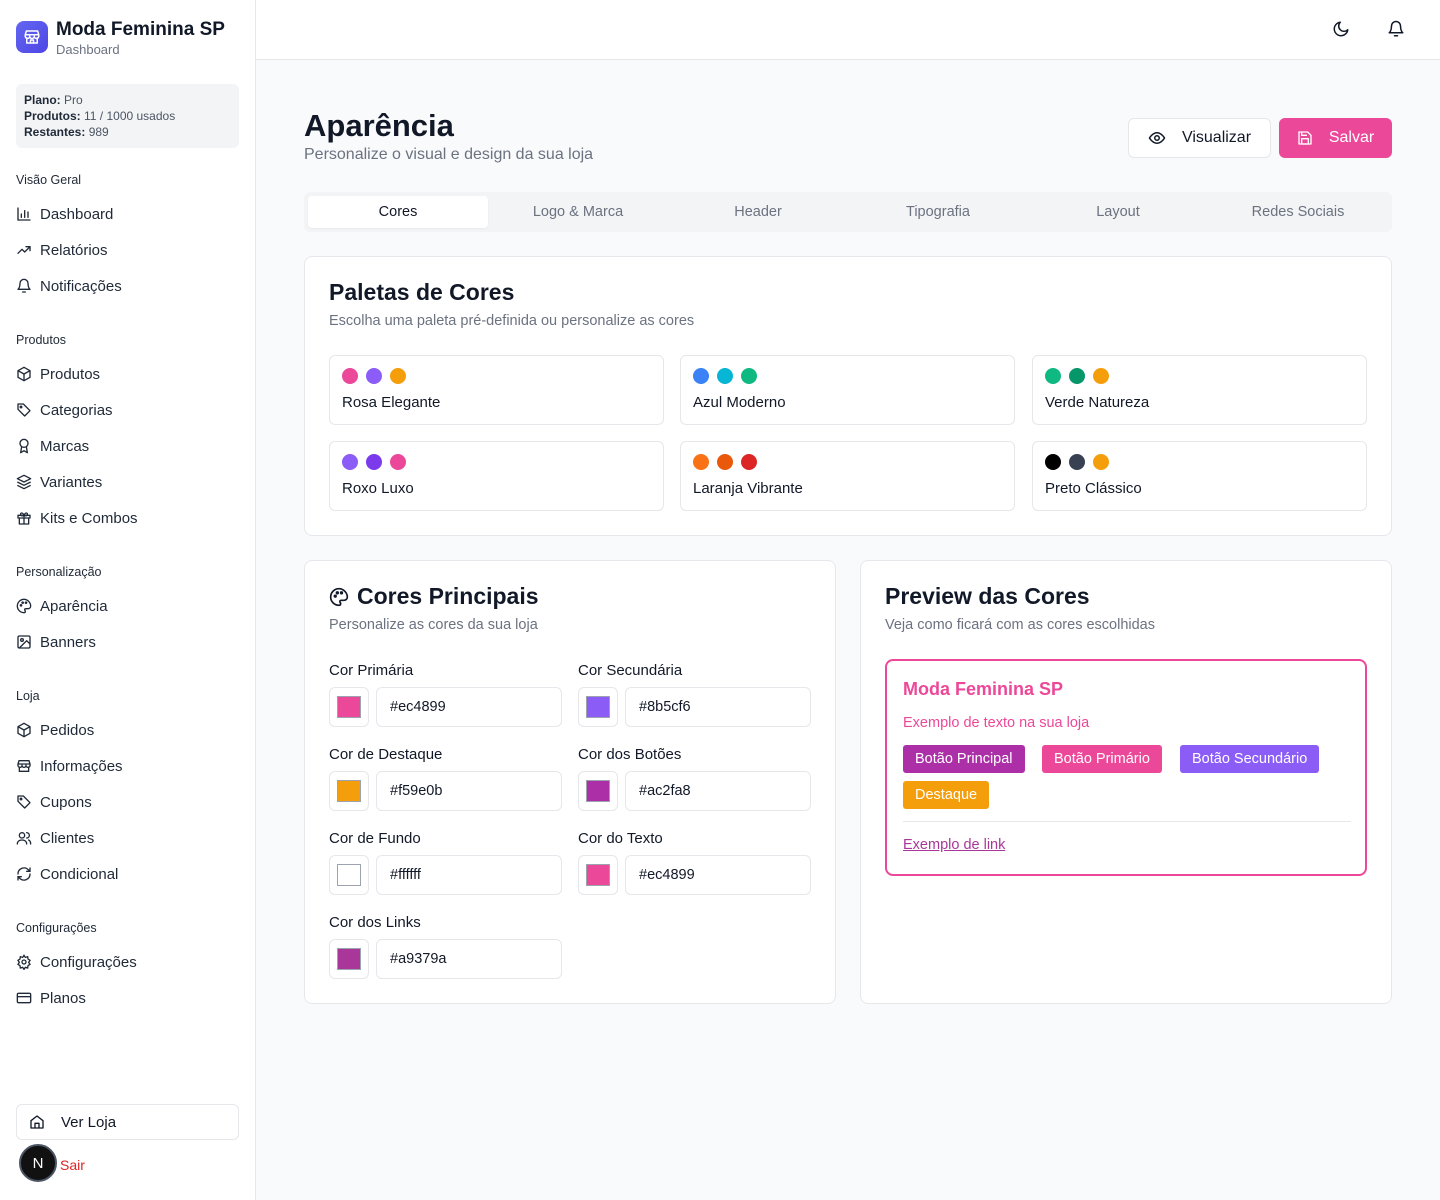  I want to click on sidebar-item-label: Aparência, so click(74, 606).